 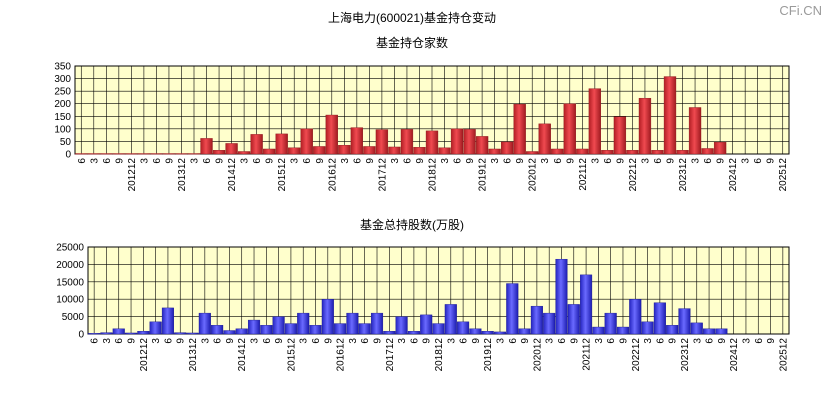 What do you see at coordinates (683, 175) in the screenshot?
I see `x-tick-label: 202312` at bounding box center [683, 175].